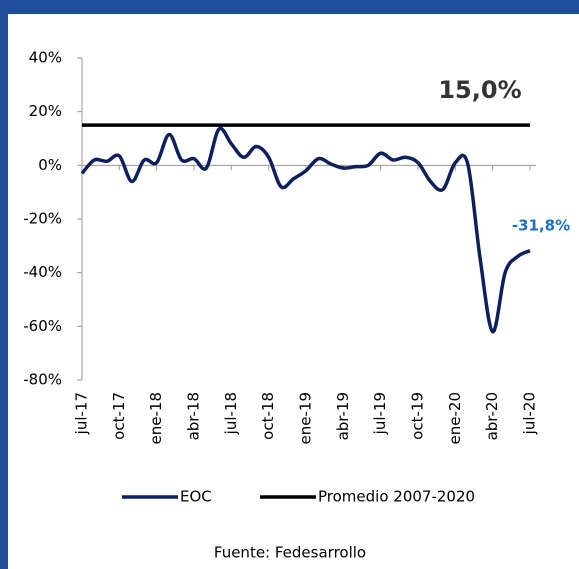 This screenshot has width=579, height=569. What do you see at coordinates (194, 416) in the screenshot?
I see `x-tick-label: abr-18` at bounding box center [194, 416].